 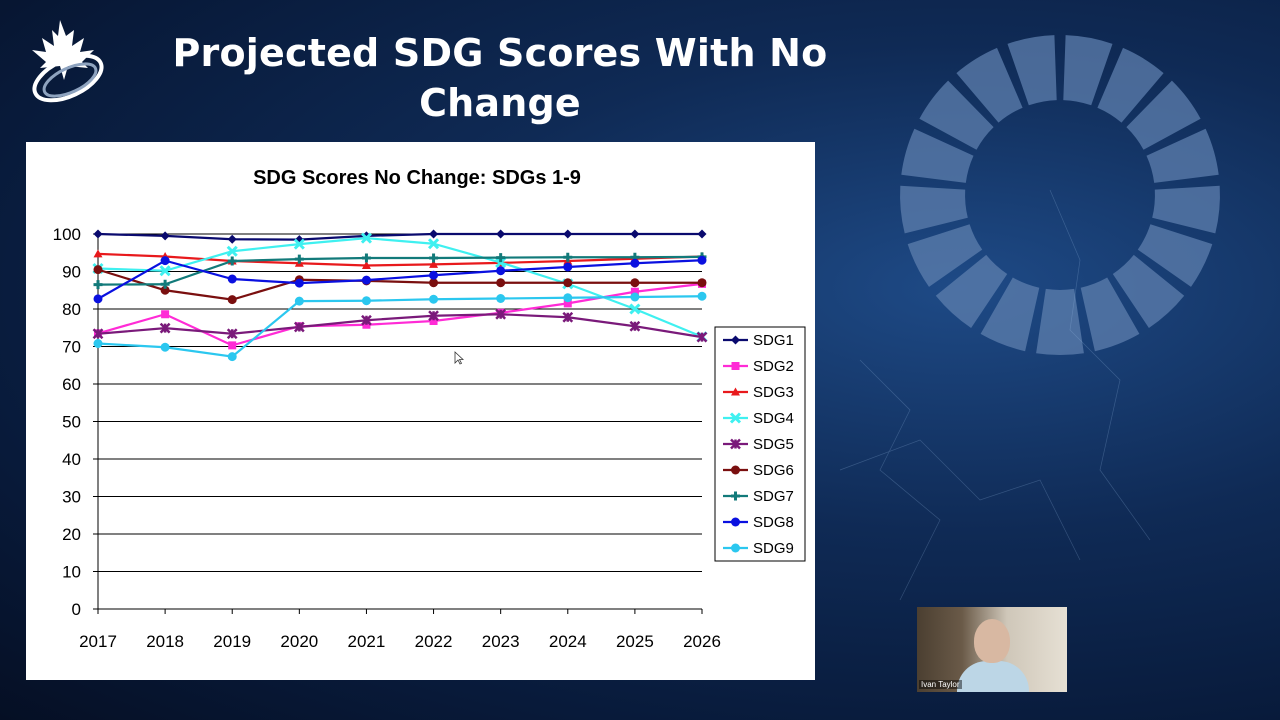 I want to click on series-line-sdg5, so click(x=400, y=326).